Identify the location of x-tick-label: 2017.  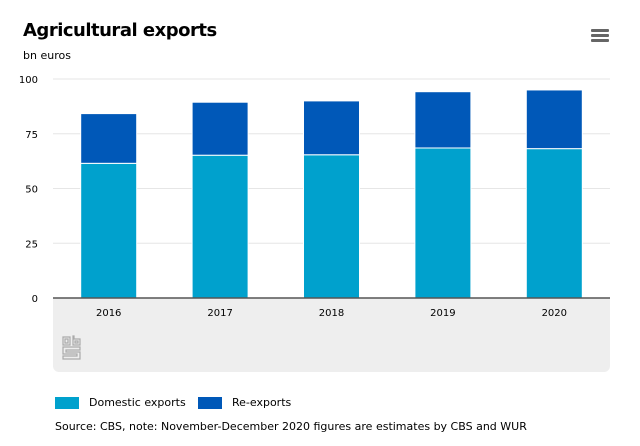
(219, 313).